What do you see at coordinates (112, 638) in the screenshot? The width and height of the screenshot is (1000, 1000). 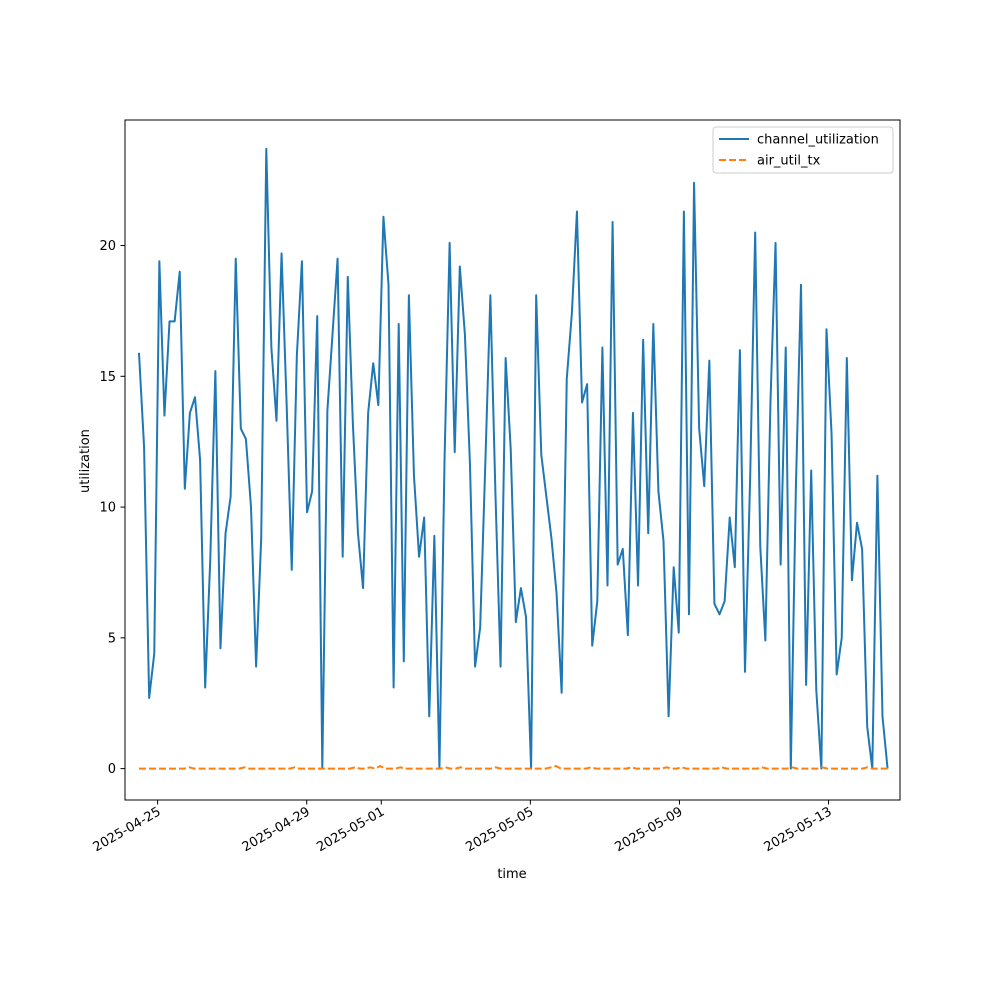 I see `y-tick-label: 5` at bounding box center [112, 638].